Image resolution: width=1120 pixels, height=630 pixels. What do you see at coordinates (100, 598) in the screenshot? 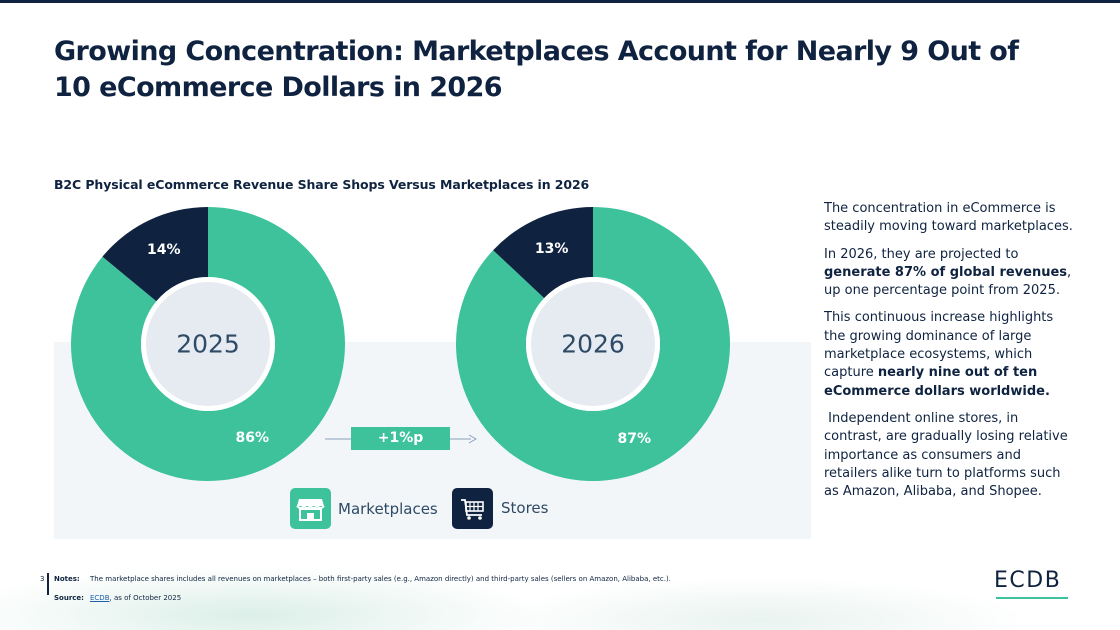
I see `source-link: ECDB` at bounding box center [100, 598].